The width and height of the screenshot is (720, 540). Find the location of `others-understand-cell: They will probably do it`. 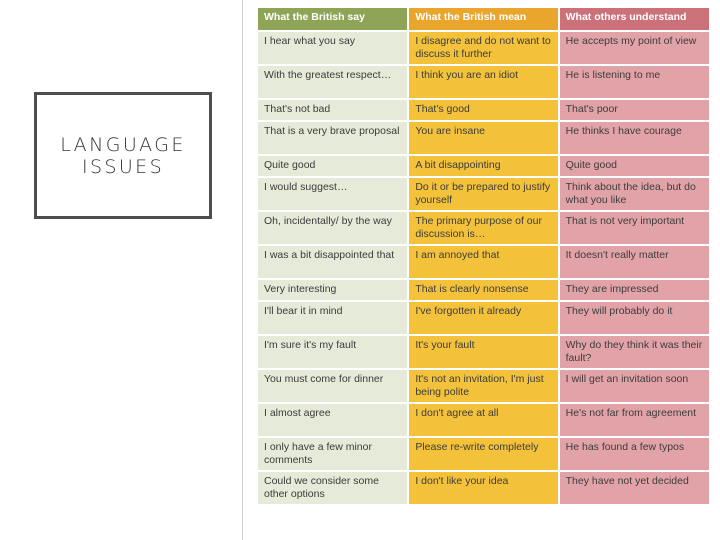

others-understand-cell: They will probably do it is located at coordinates (634, 318).